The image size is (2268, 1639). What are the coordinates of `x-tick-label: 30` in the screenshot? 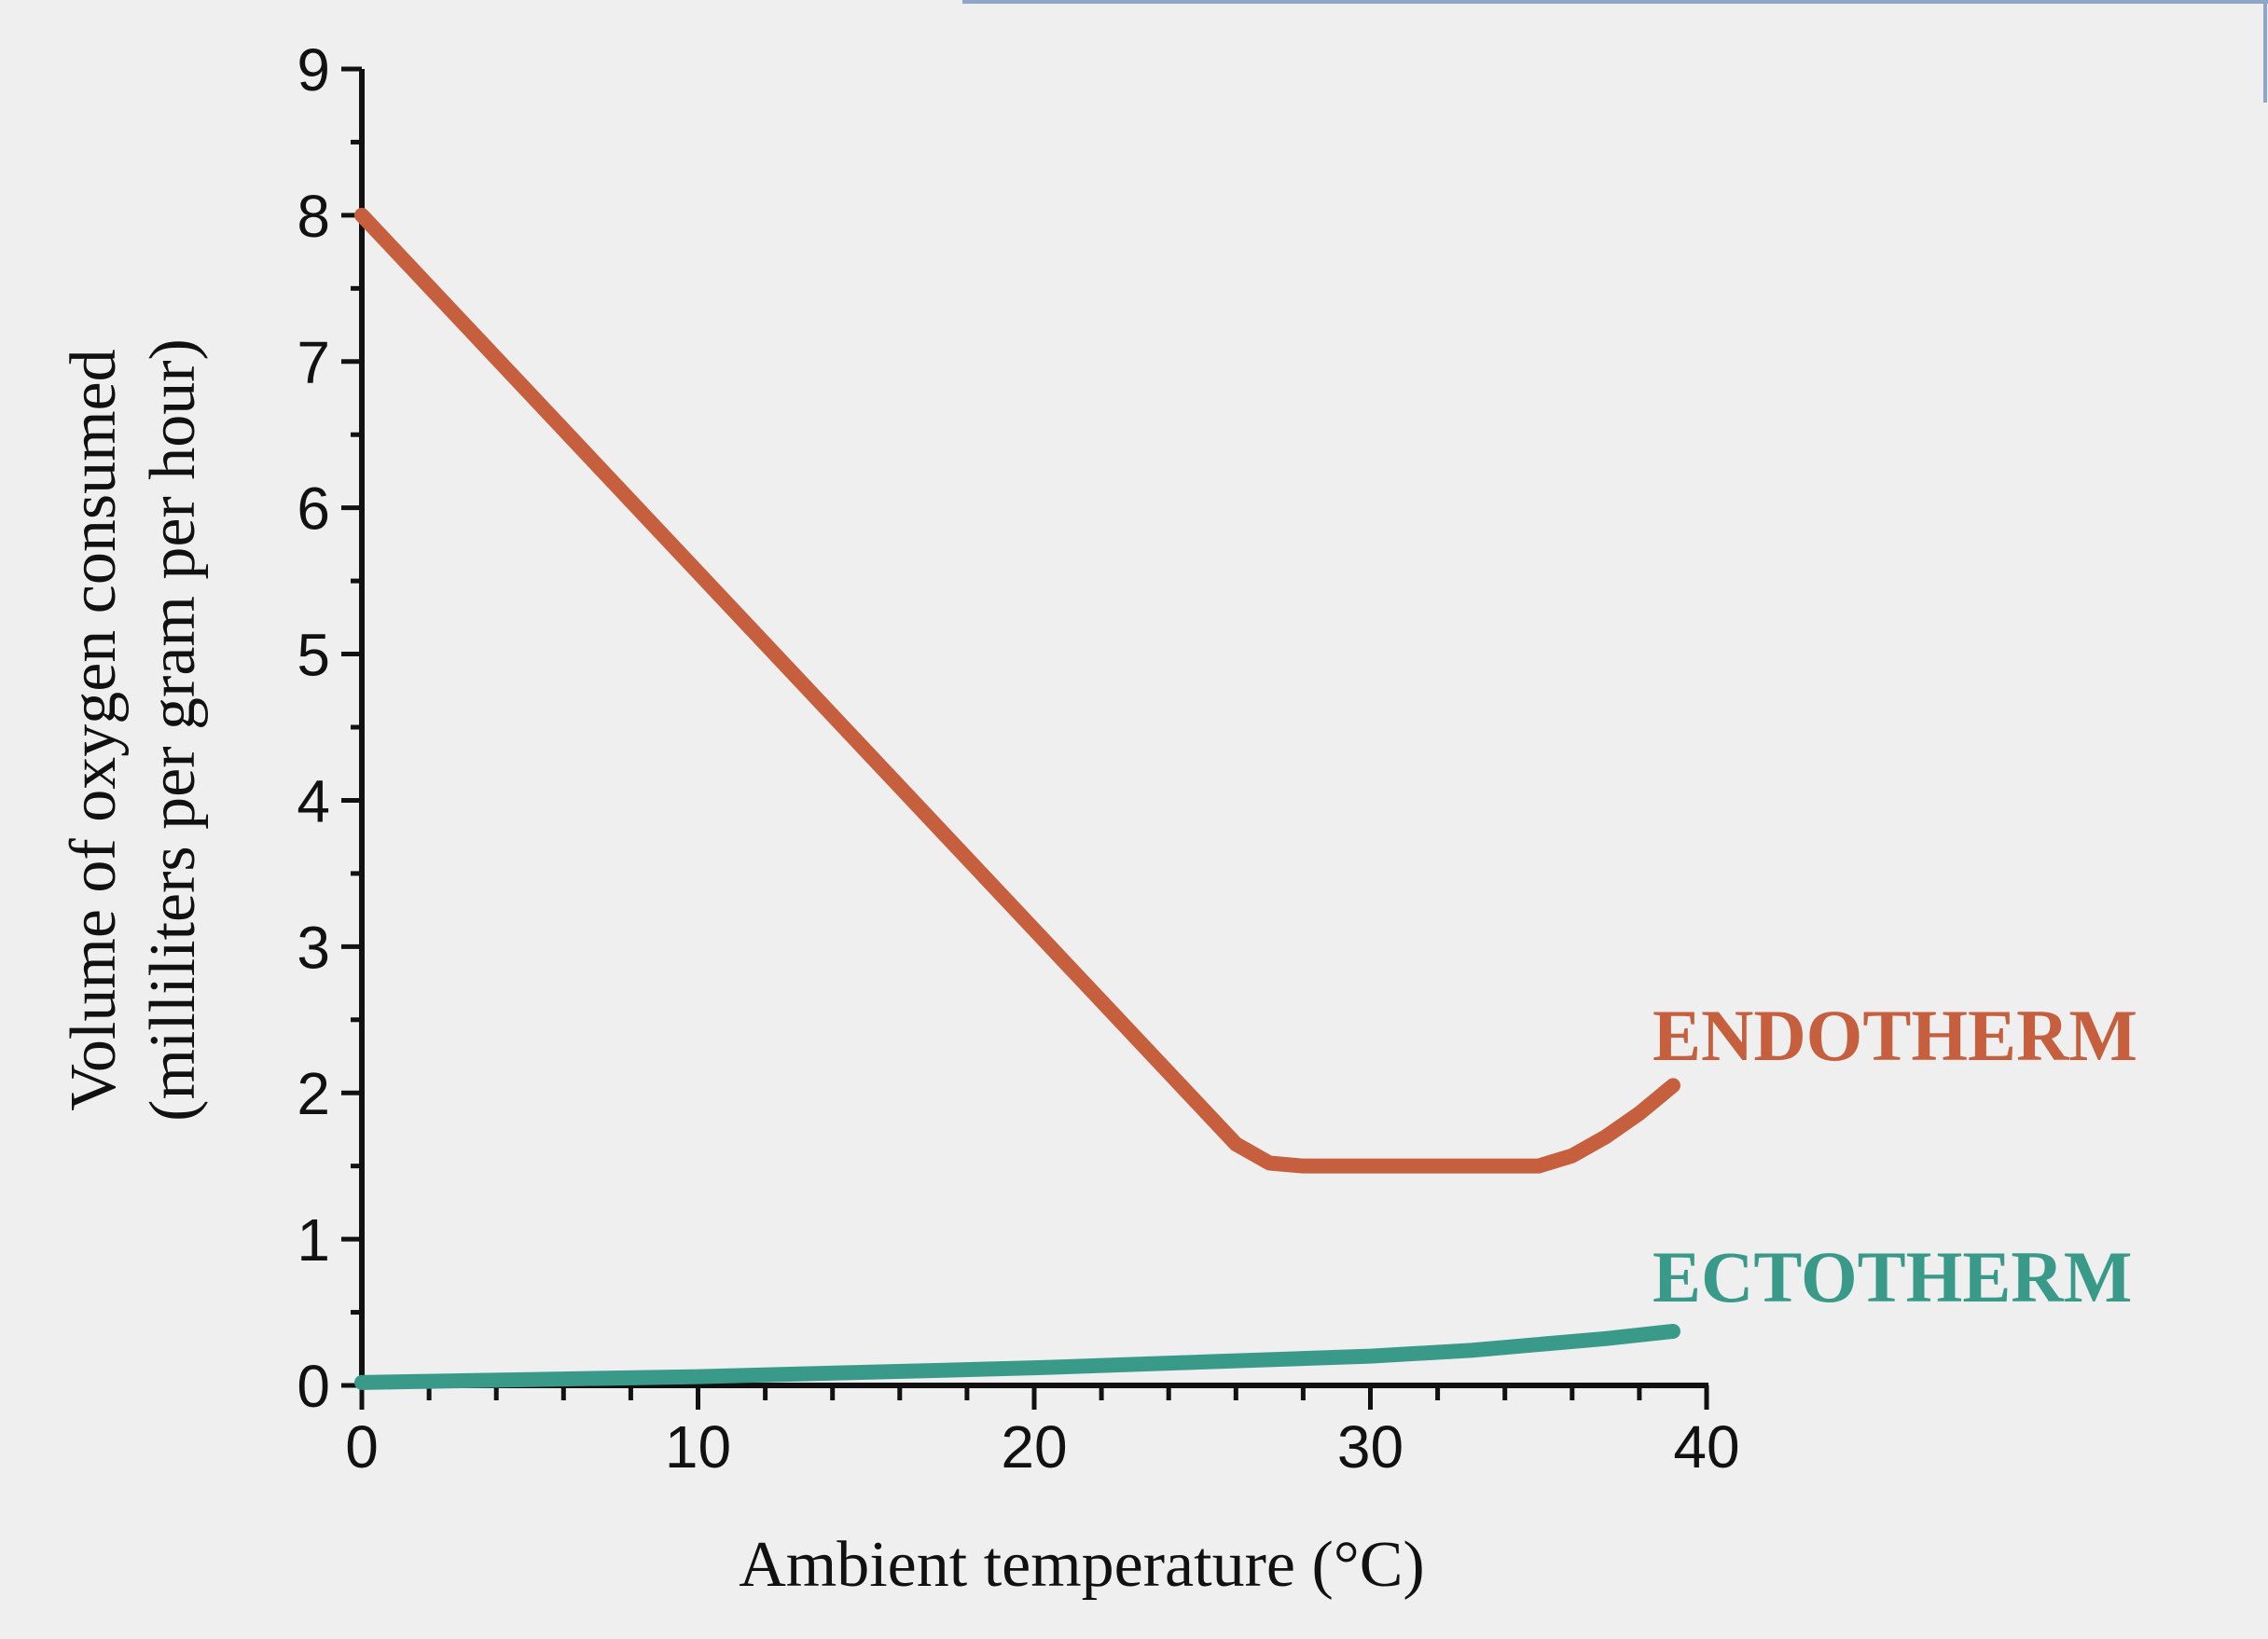 It's located at (1370, 1447).